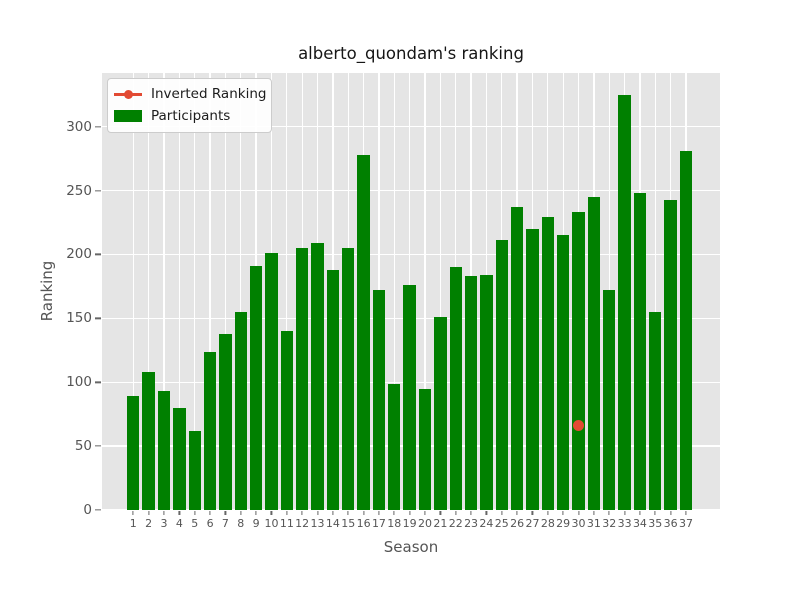 This screenshot has height=600, width=800. Describe the element at coordinates (149, 523) in the screenshot. I see `x-tick-label: 2` at that location.